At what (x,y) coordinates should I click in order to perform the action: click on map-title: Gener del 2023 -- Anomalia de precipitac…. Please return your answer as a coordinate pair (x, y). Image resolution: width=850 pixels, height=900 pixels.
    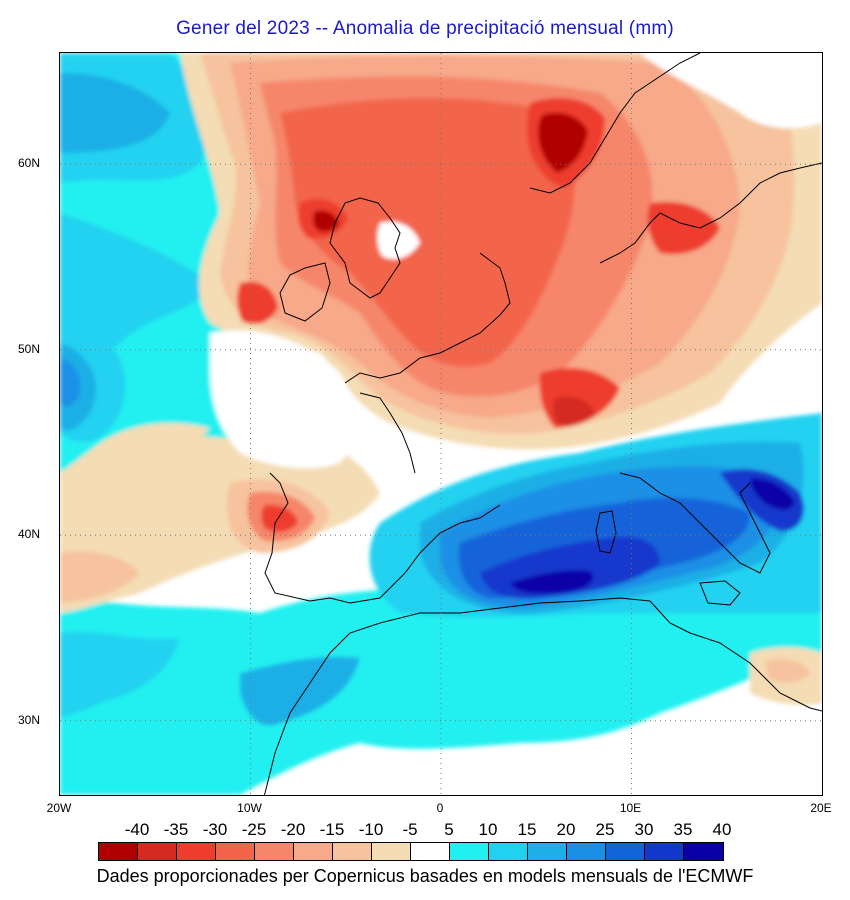
    Looking at the image, I should click on (425, 28).